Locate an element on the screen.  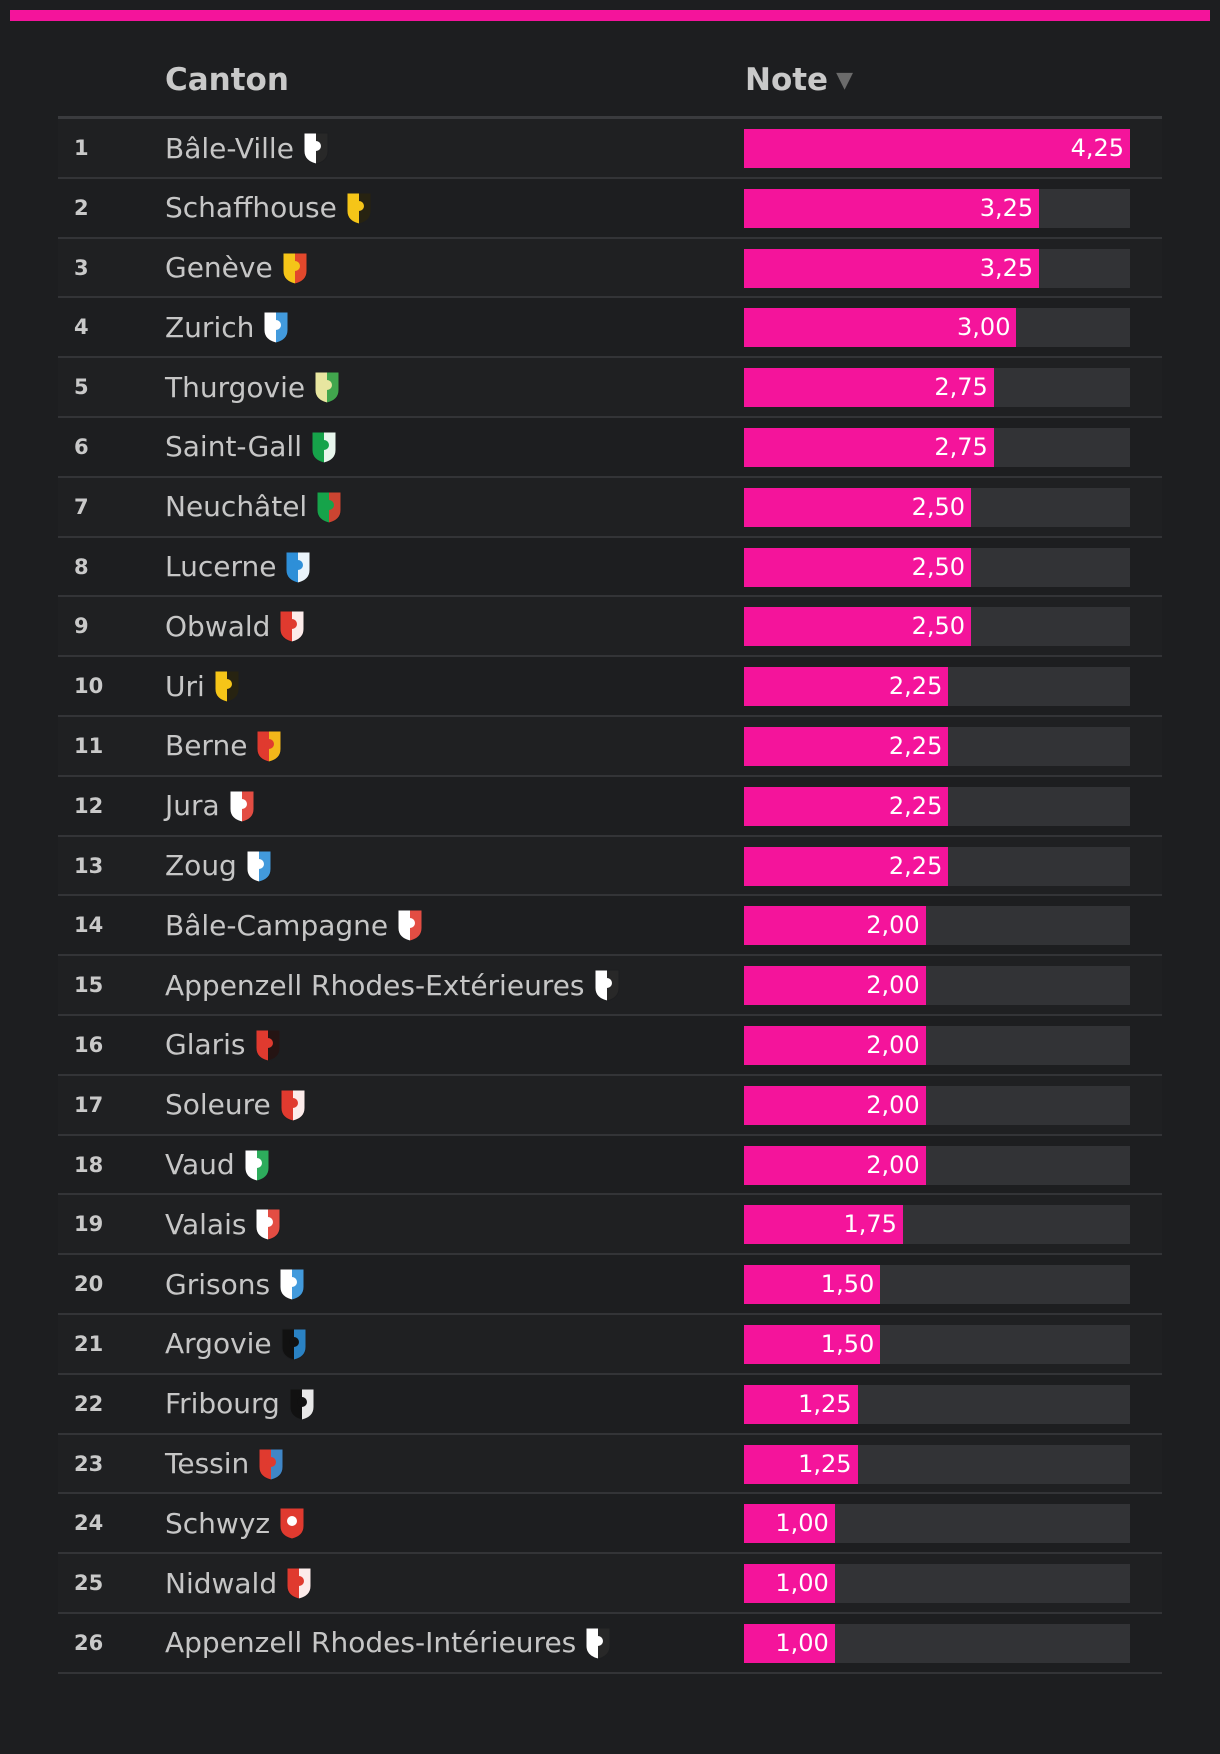
canton-name: Jura is located at coordinates (192, 806).